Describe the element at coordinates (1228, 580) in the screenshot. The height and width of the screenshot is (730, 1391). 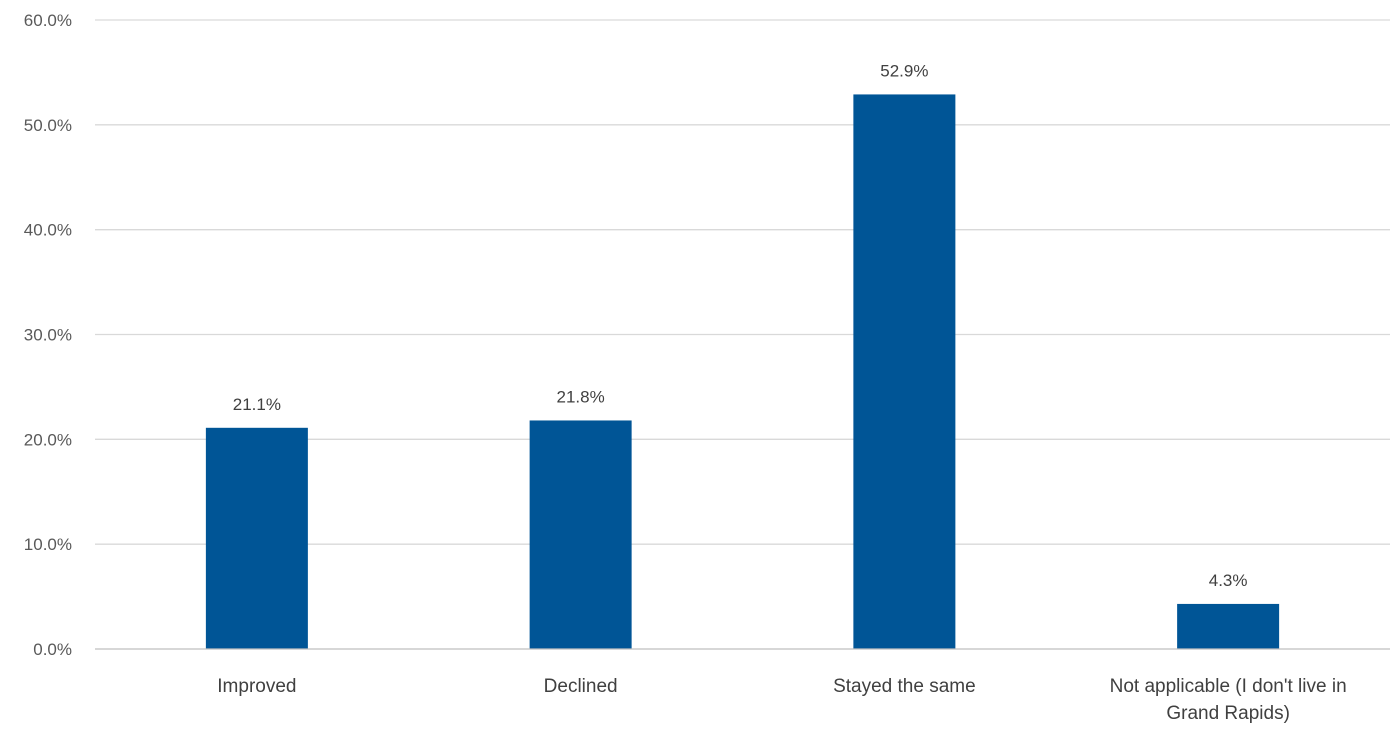
I see `data-label: 4.3%` at that location.